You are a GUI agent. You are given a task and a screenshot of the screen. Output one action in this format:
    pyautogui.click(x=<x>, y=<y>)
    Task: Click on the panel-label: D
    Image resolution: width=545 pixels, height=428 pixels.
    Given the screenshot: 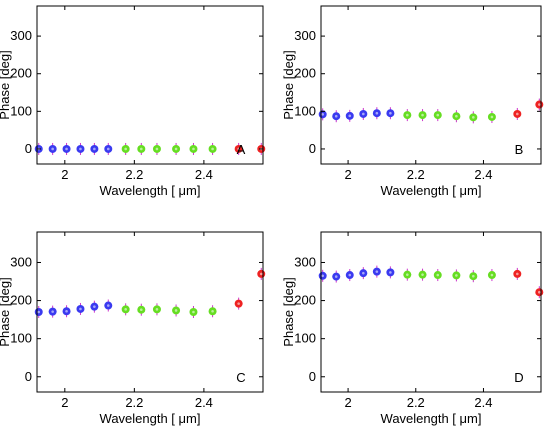 What is the action you would take?
    pyautogui.click(x=518, y=377)
    